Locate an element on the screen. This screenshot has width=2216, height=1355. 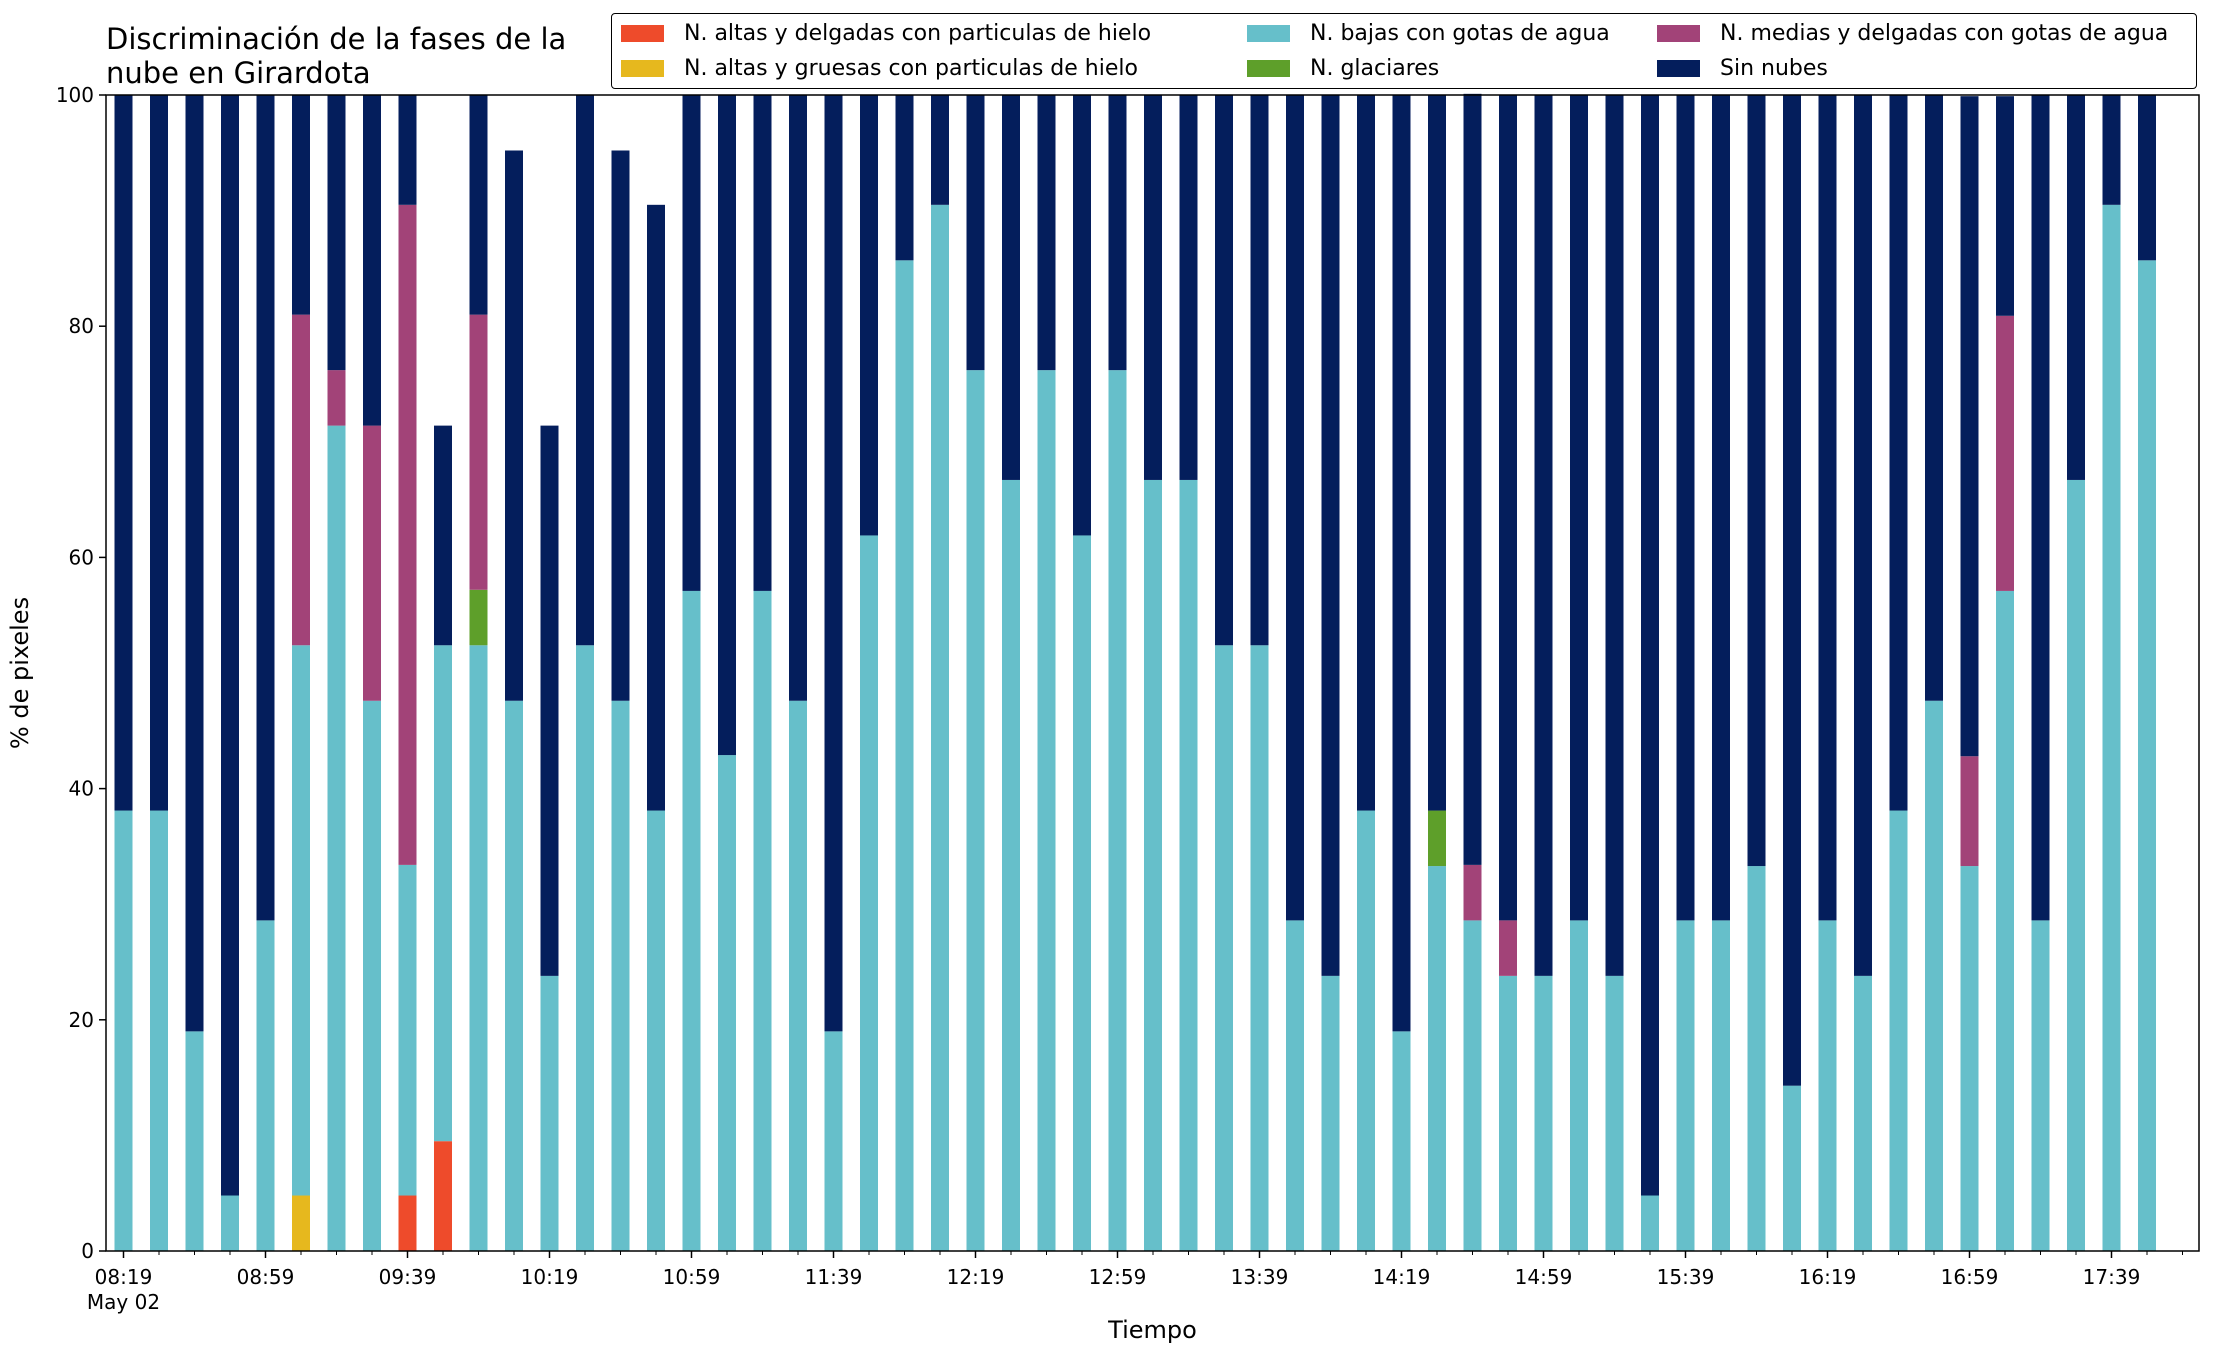
x-axis-label: Tiempo is located at coordinates (1152, 1330).